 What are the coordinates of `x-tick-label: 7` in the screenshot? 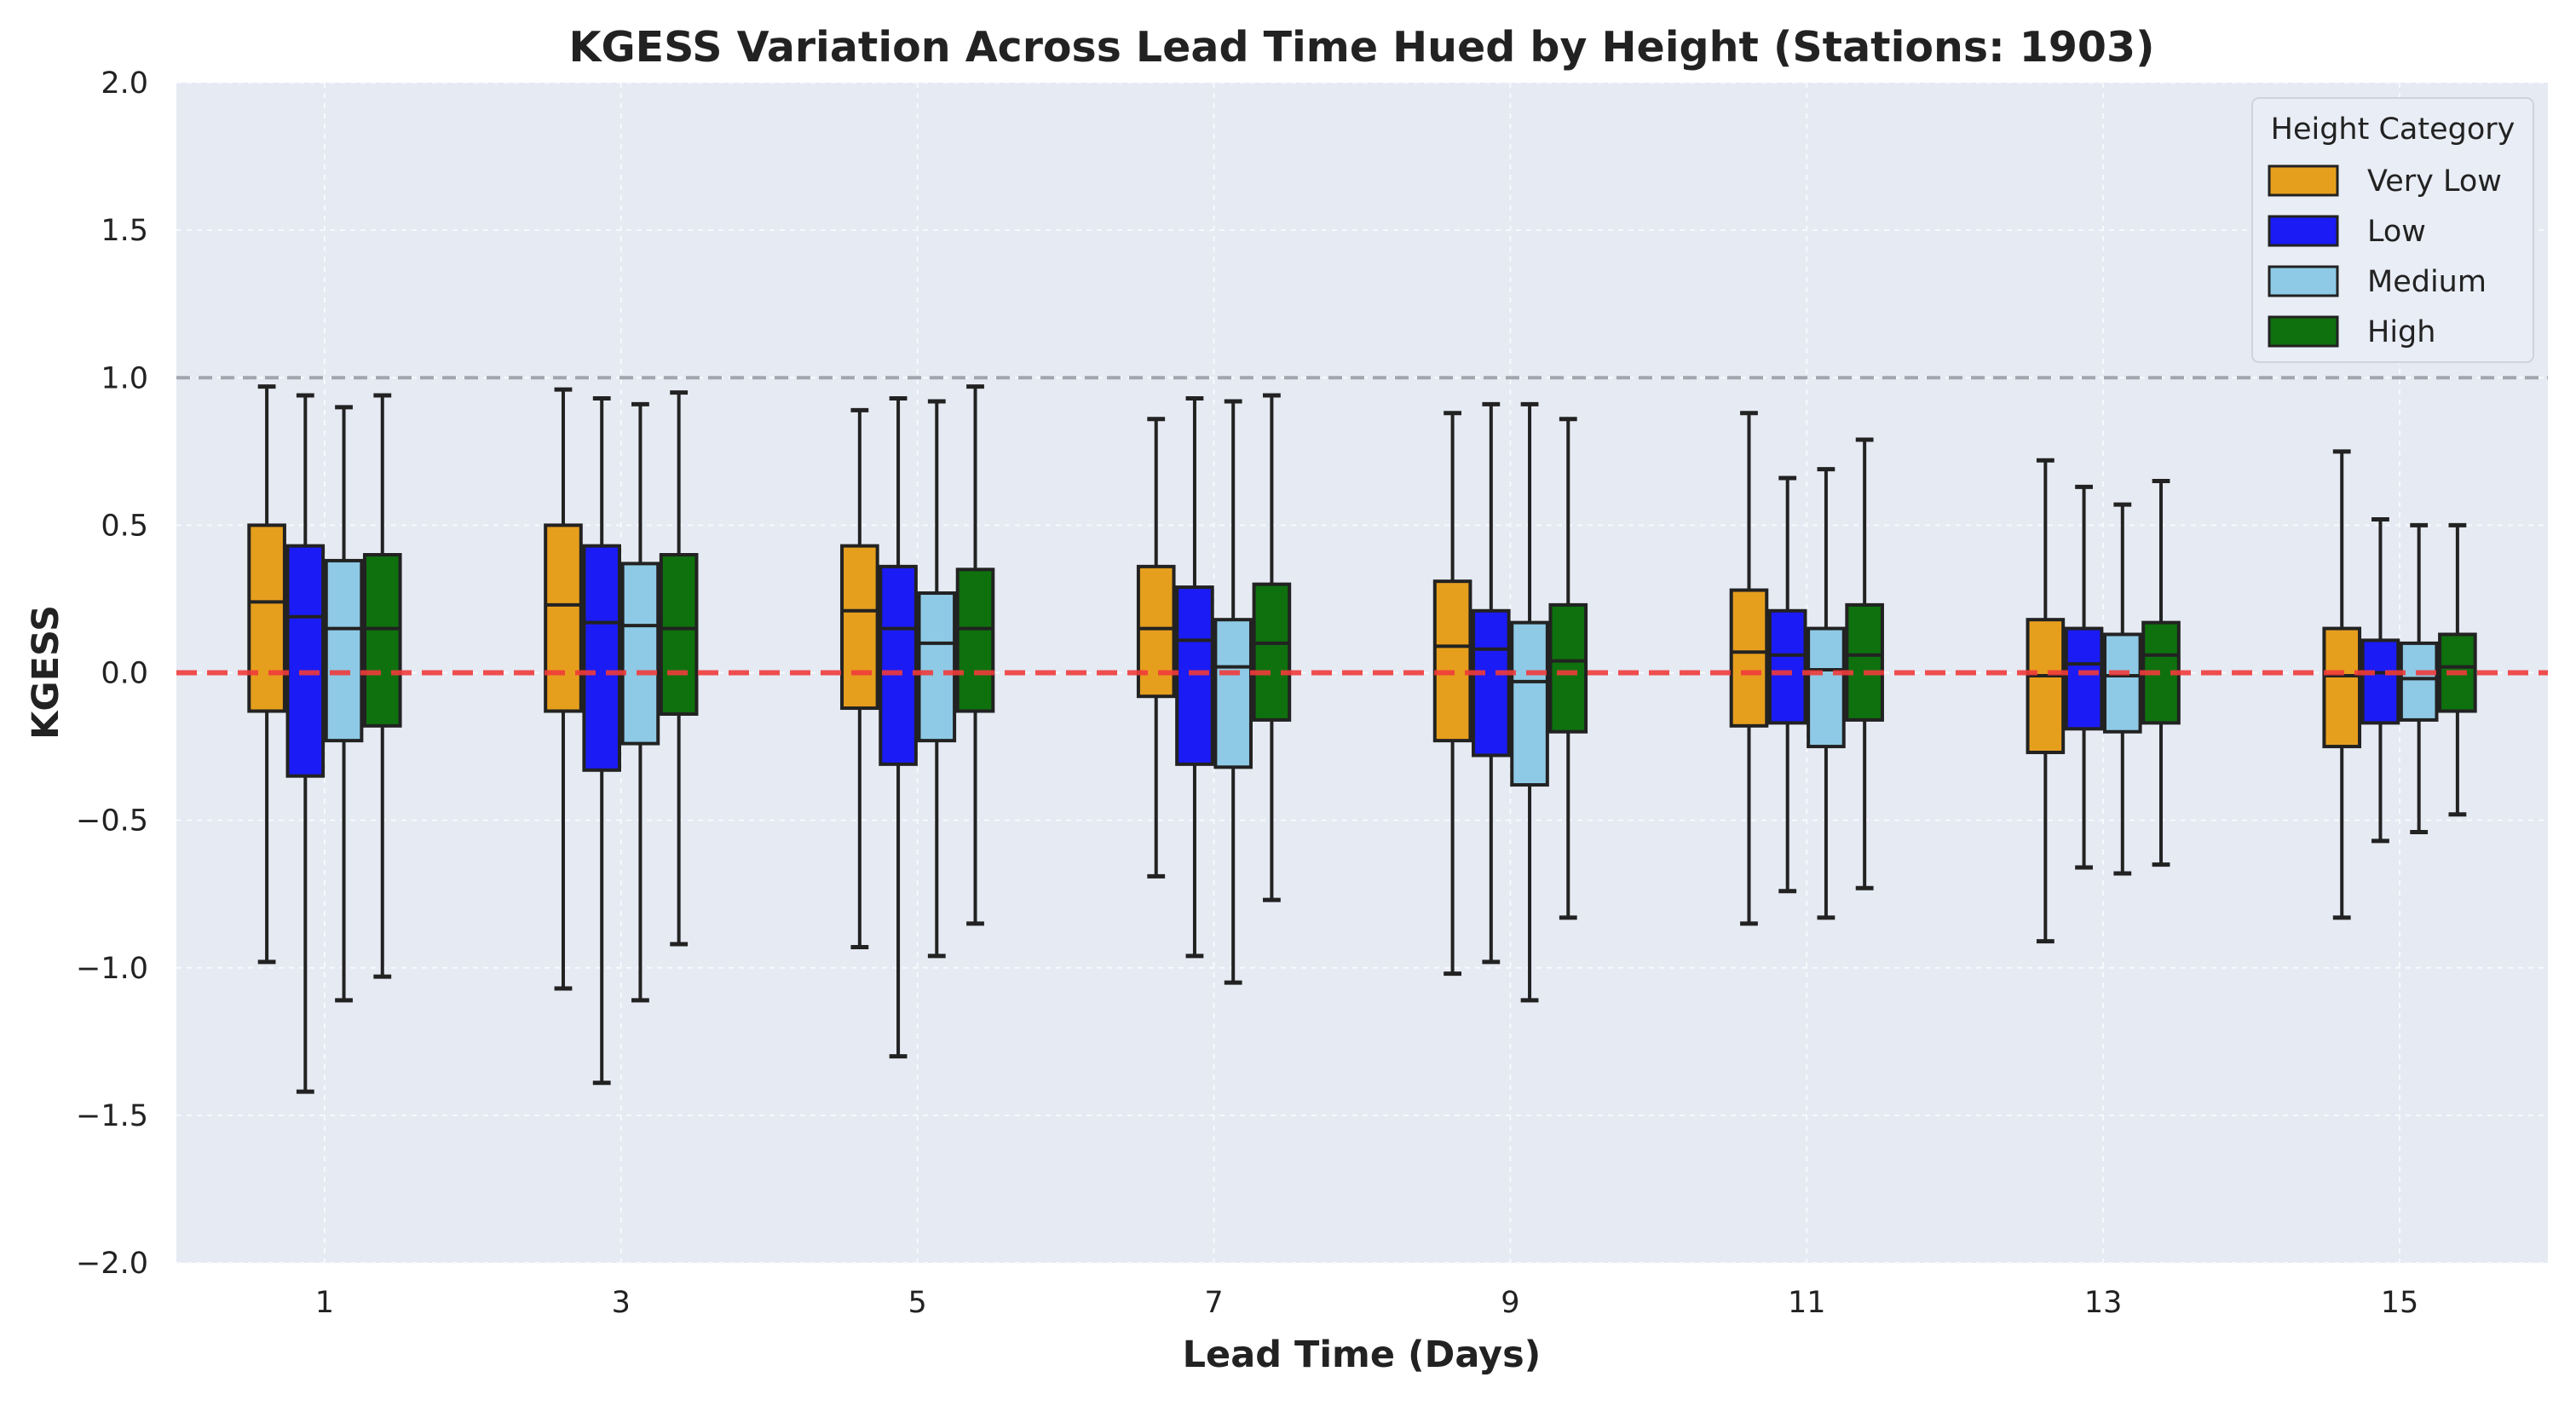 It's located at (1213, 1303).